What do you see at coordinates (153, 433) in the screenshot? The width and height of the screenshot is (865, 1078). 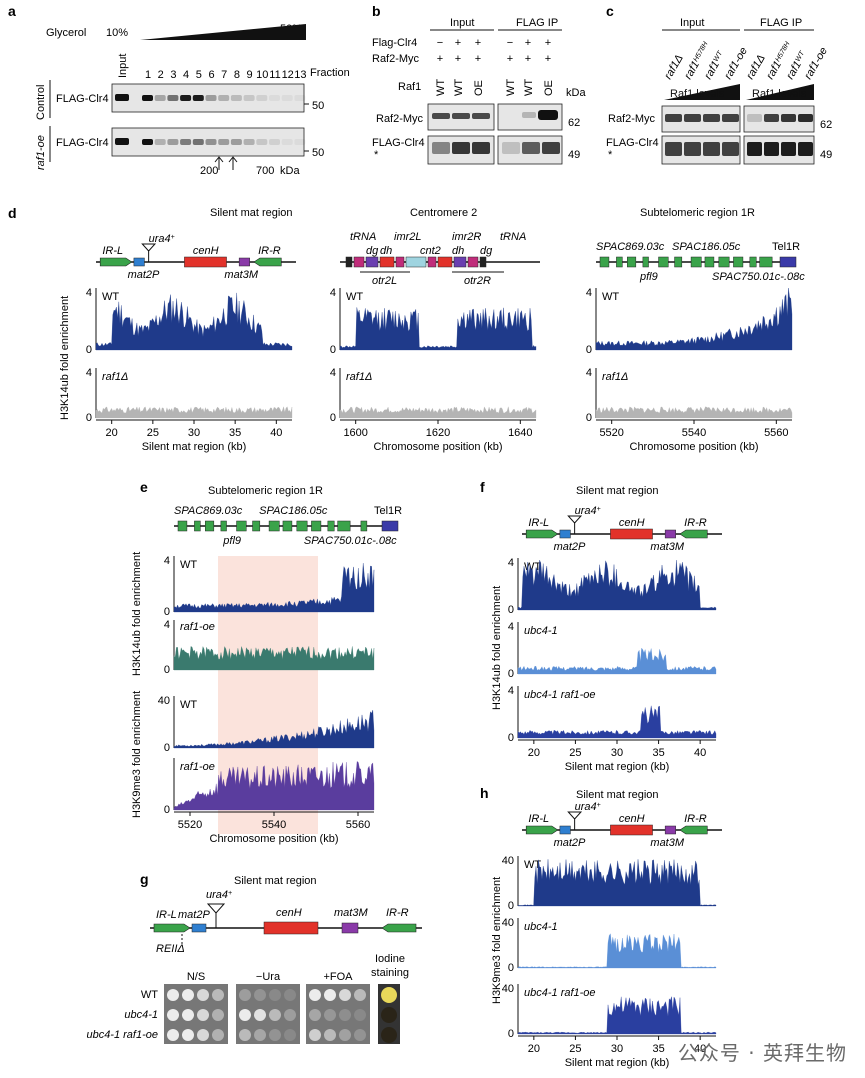 I see `x-tick-label-25: 25` at bounding box center [153, 433].